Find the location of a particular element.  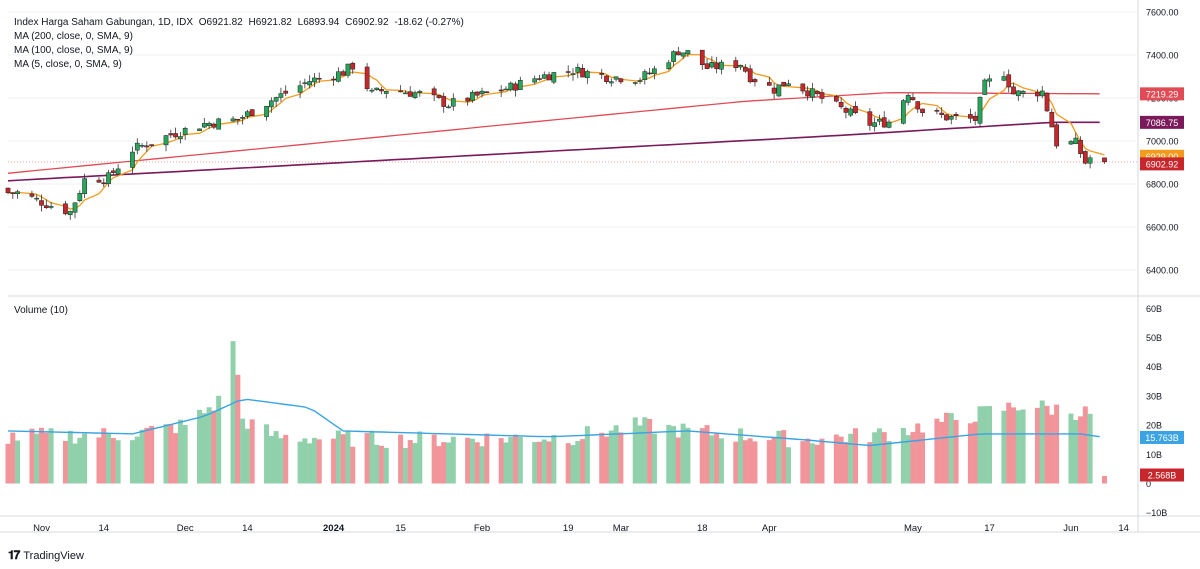

ma200-legend: MA (200, close, 0, SMA, 9) is located at coordinates (73, 36).